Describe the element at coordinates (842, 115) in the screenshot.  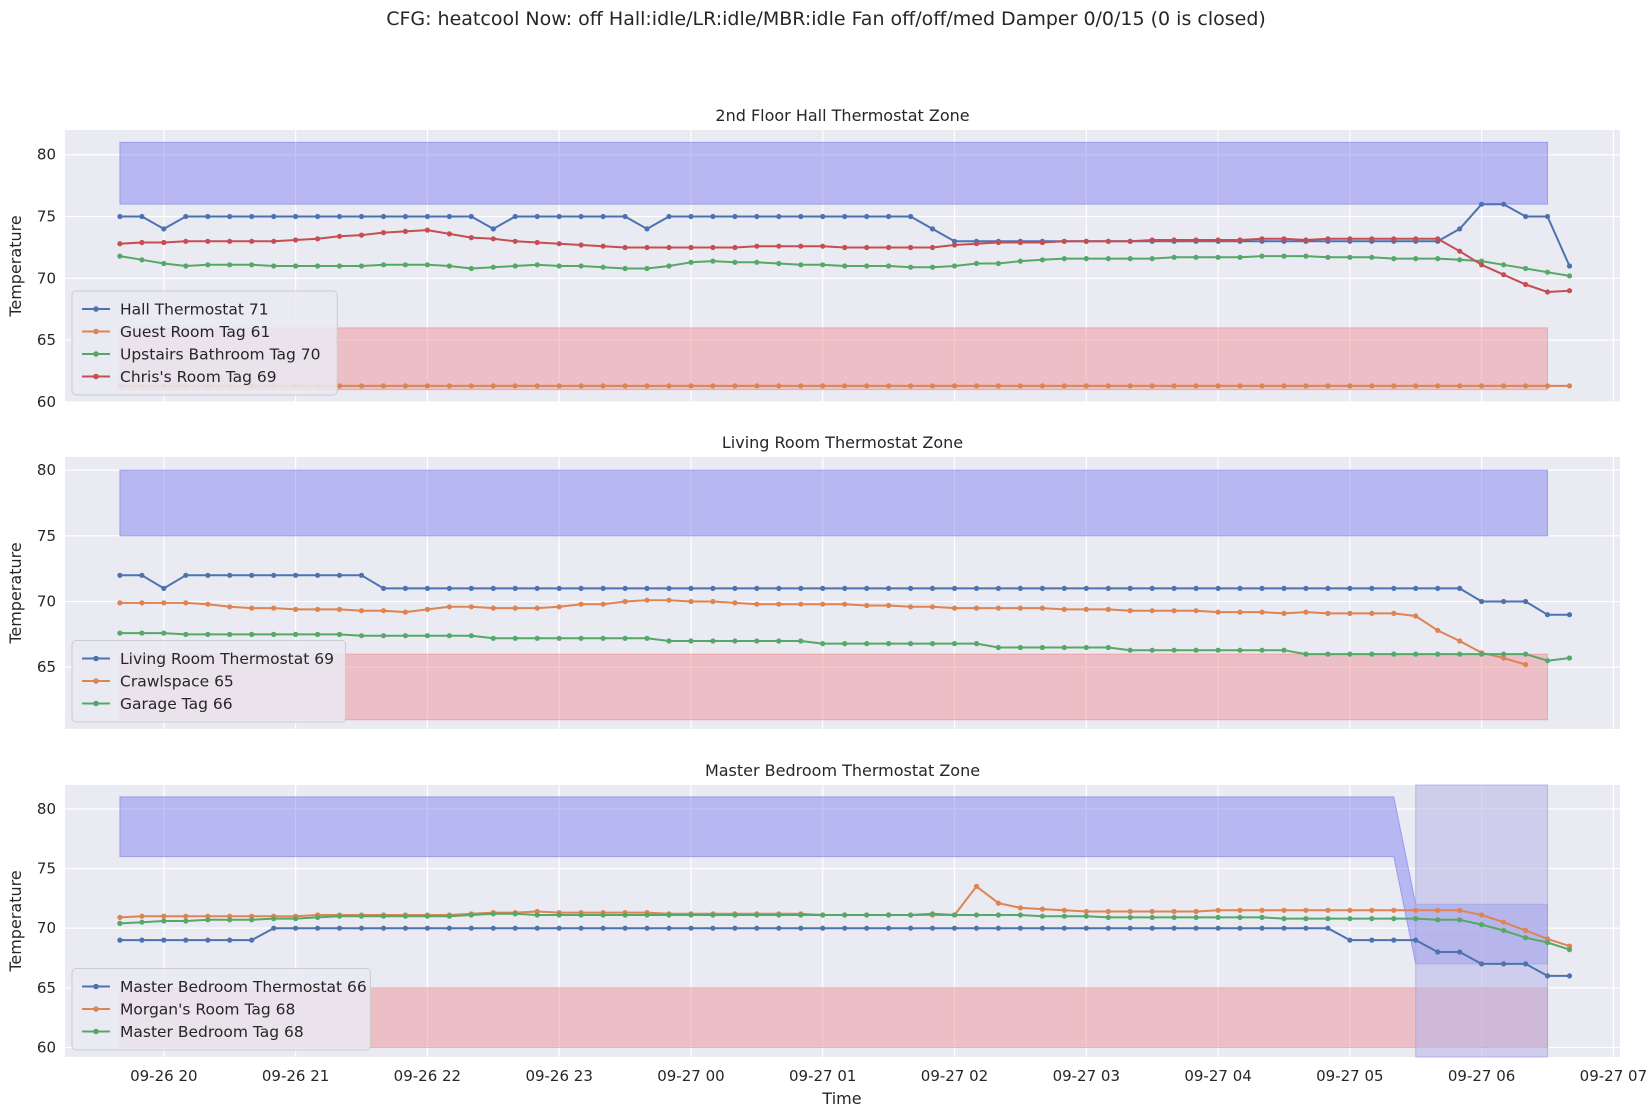
I see `panel-title: 2nd Floor Hall Thermostat Zone` at that location.